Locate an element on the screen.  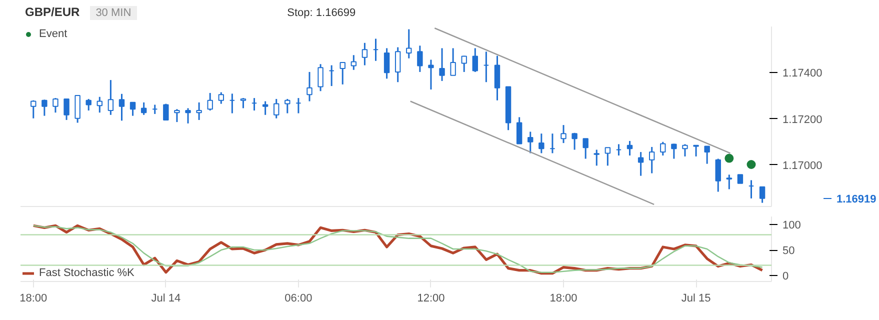
y-tick-label: 1.17000 is located at coordinates (802, 166).